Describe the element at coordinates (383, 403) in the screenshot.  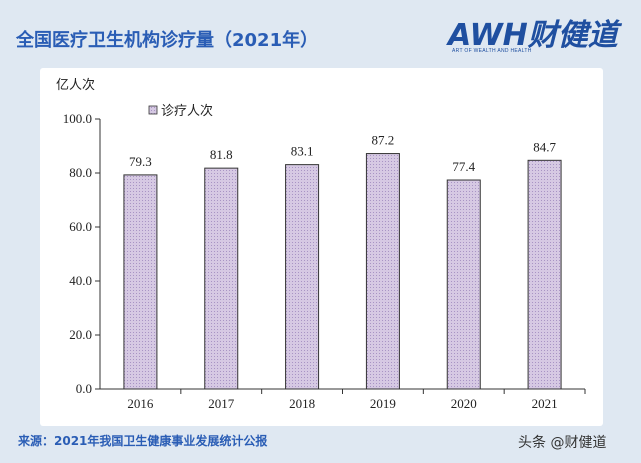
I see `x-tick-label: 2019` at that location.